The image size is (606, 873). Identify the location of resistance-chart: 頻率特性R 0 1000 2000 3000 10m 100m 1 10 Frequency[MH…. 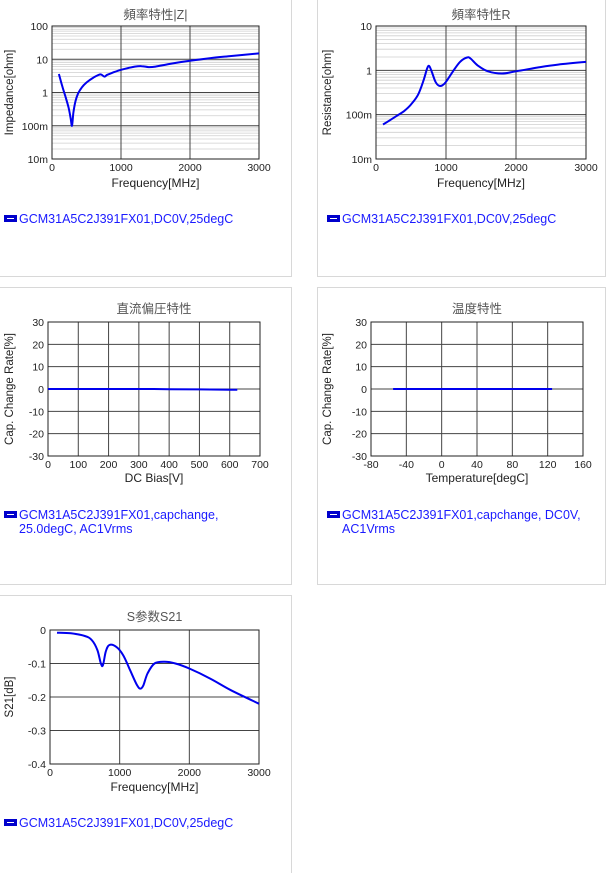
(460, 98).